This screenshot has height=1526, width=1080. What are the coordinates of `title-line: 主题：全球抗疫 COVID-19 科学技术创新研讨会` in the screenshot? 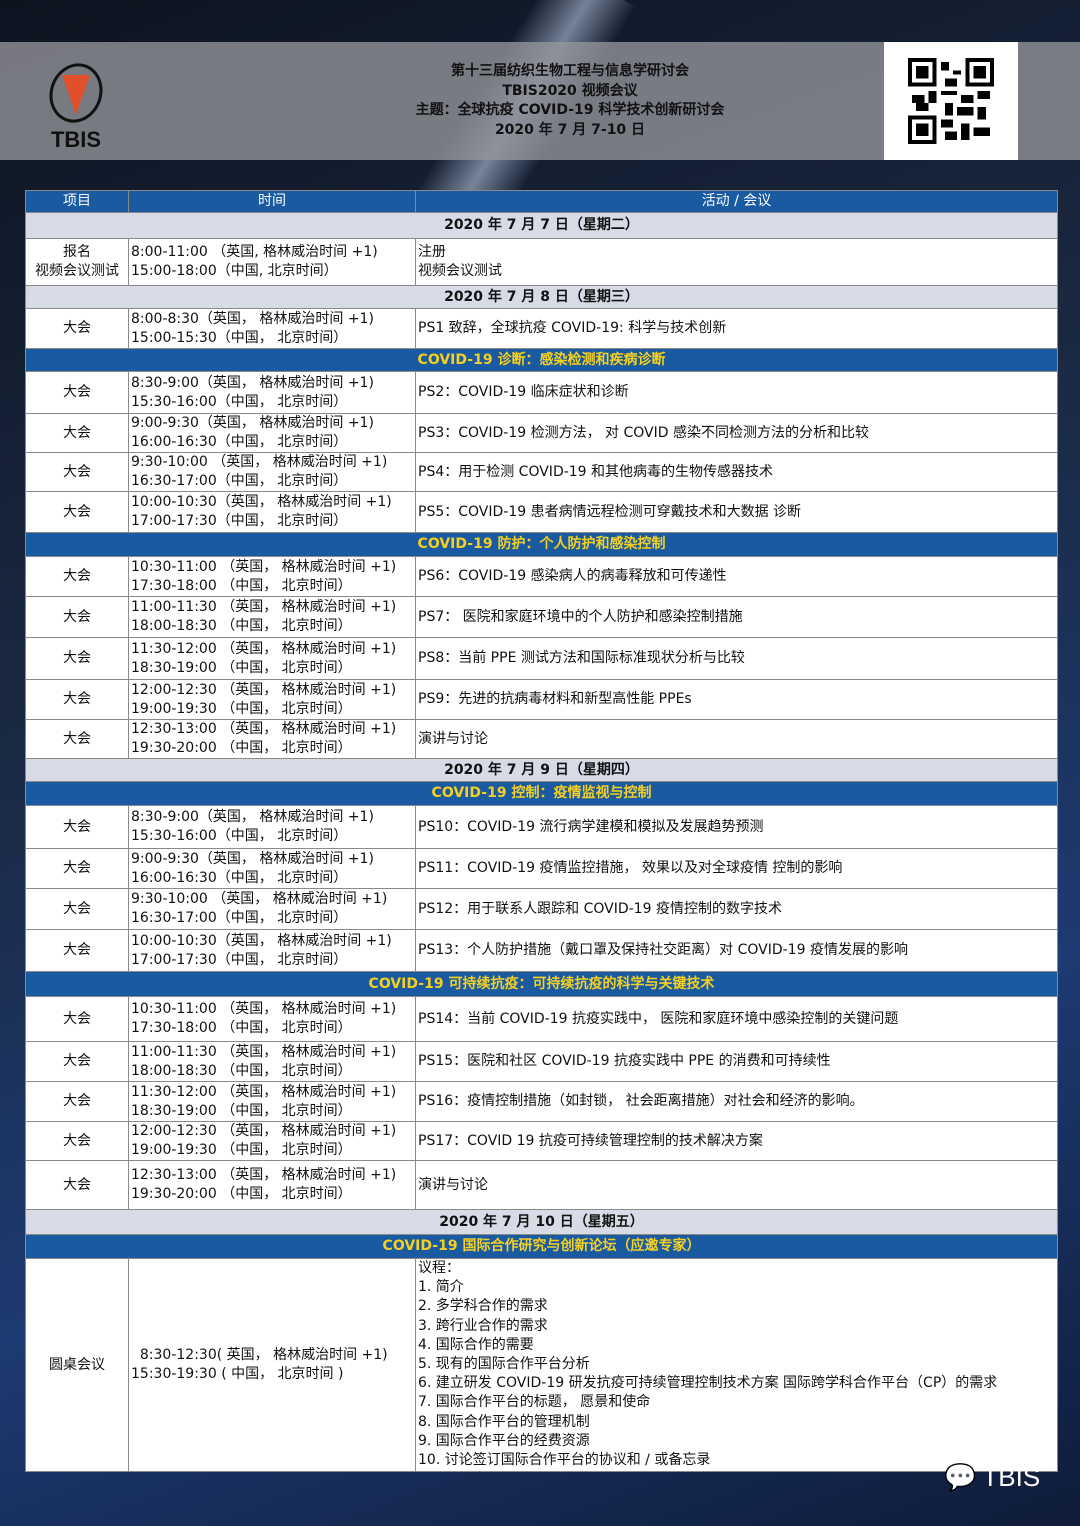 It's located at (570, 110).